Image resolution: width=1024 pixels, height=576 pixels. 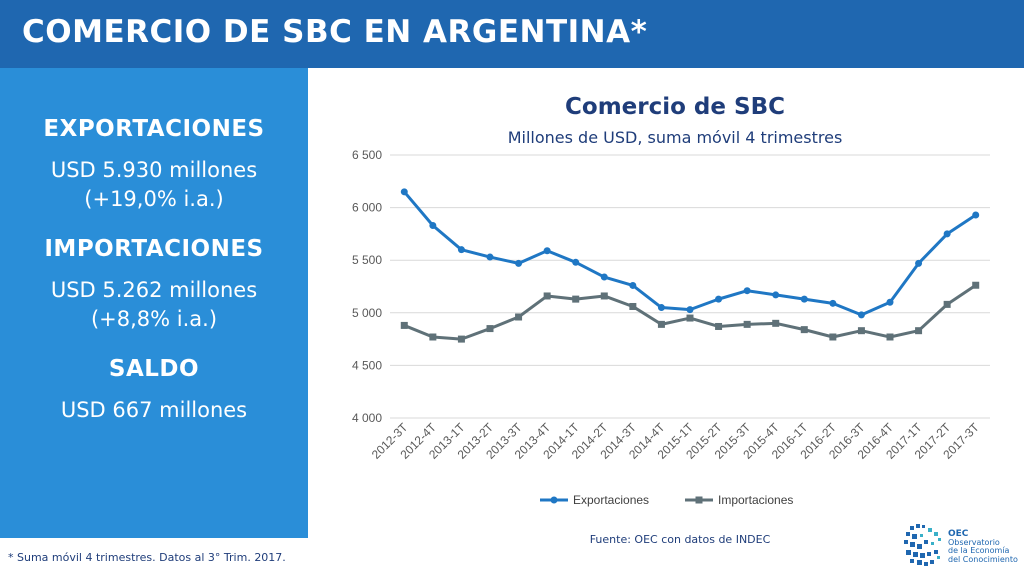 I want to click on y-tick-label: 4 500, so click(x=367, y=365).